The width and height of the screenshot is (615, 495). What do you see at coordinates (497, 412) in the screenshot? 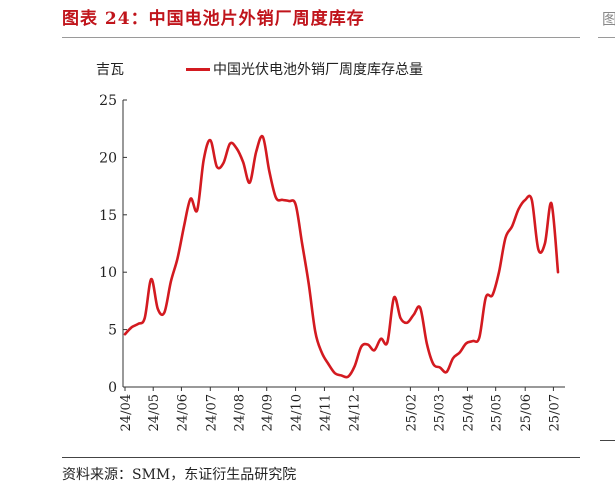
I see `x-tick-label: 25/05` at bounding box center [497, 412].